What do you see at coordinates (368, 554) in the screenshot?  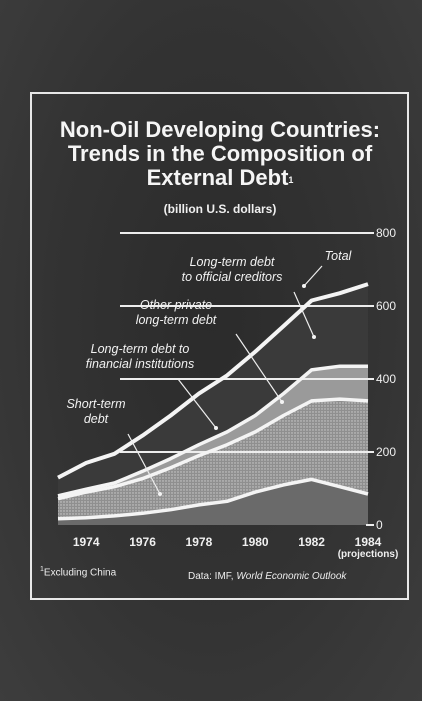 I see `x-projections-note: (projections)` at bounding box center [368, 554].